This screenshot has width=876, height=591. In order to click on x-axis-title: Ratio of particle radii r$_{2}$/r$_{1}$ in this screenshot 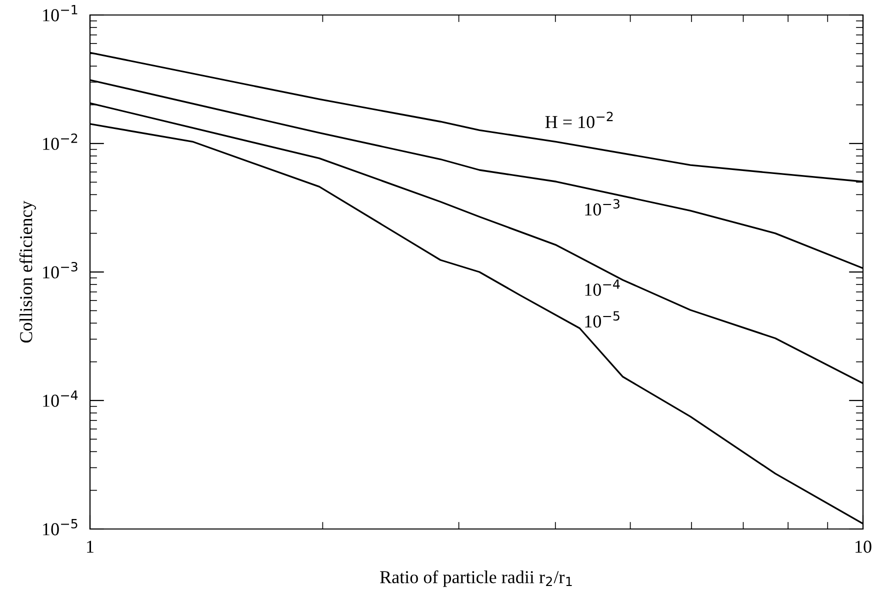, I will do `click(476, 578)`.